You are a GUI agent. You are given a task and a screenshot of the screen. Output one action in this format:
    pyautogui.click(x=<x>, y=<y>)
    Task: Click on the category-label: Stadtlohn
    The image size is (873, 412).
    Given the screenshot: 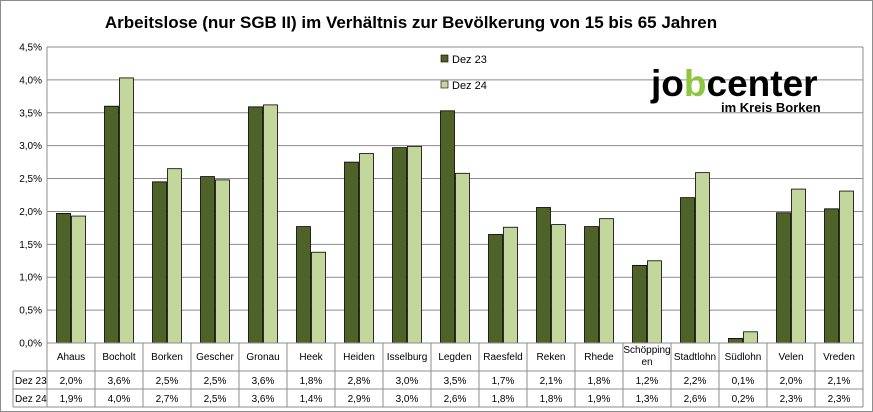 What is the action you would take?
    pyautogui.click(x=695, y=357)
    